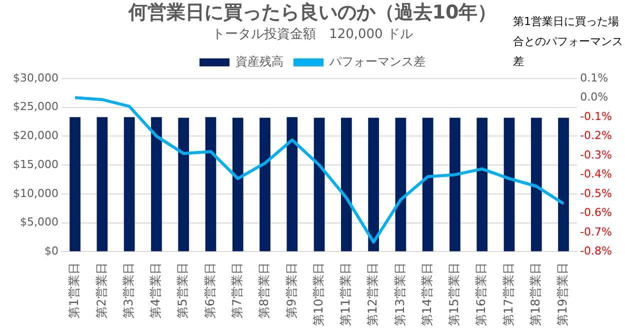 Image resolution: width=625 pixels, height=333 pixels. Describe the element at coordinates (569, 42) in the screenshot. I see `y2-axis-title: 第1営業日に買った場合とのパフォーマンス差` at that location.